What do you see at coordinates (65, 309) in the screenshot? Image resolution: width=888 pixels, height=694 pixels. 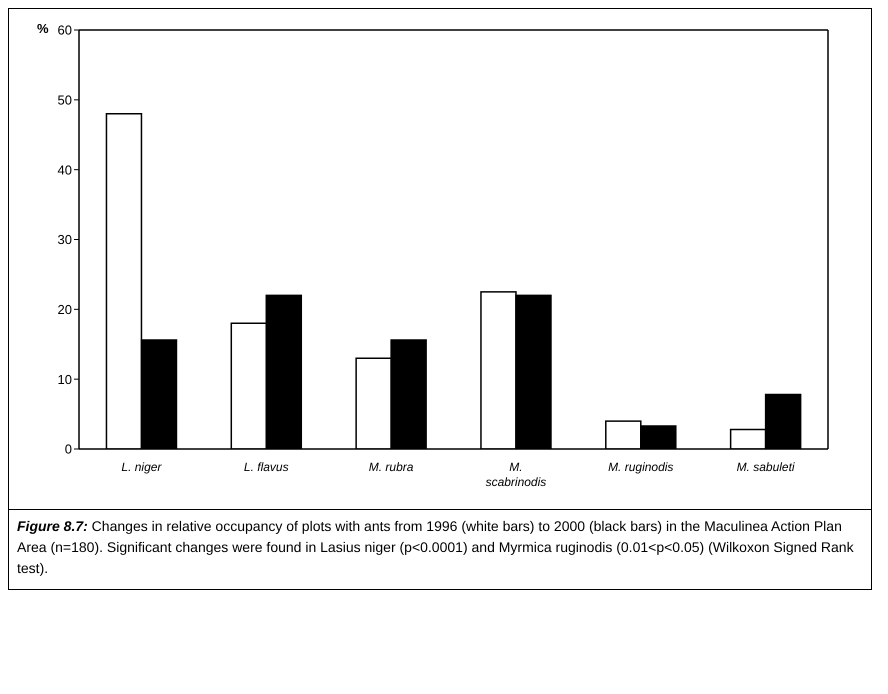 I see `y-tick-label: 20` at bounding box center [65, 309].